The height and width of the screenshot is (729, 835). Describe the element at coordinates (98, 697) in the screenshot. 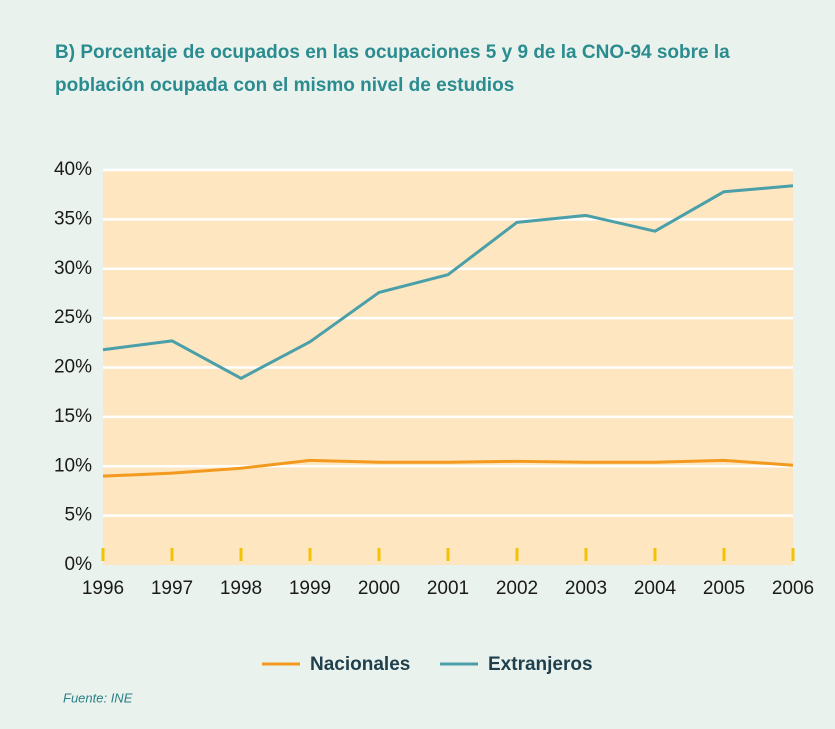

I see `source: Fuente: INE` at that location.